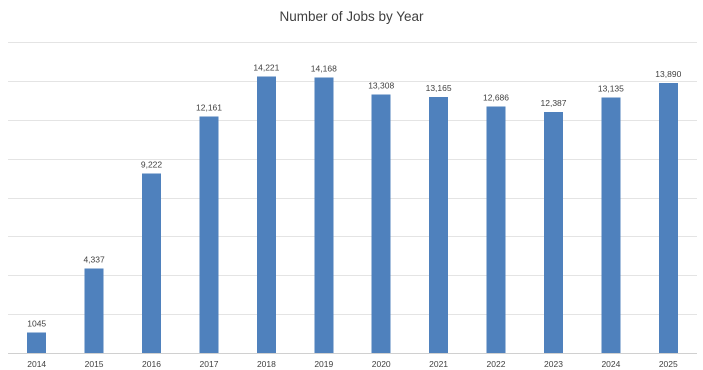  What do you see at coordinates (94, 364) in the screenshot?
I see `x-tick-label-2015: 2015` at bounding box center [94, 364].